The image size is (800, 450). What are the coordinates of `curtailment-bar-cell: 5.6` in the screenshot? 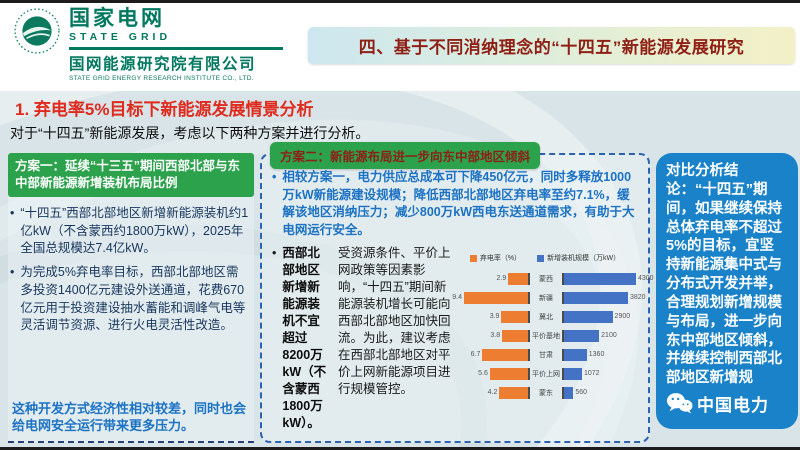 It's located at (497, 373).